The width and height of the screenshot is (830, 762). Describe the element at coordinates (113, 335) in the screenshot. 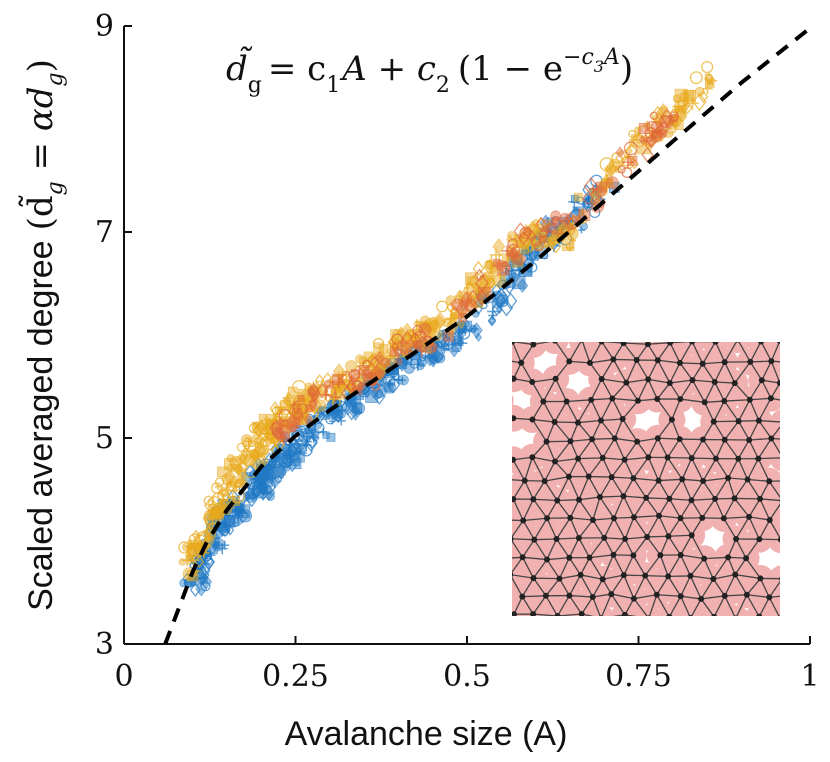

I see `y-ticks: 3 5 7 9` at that location.